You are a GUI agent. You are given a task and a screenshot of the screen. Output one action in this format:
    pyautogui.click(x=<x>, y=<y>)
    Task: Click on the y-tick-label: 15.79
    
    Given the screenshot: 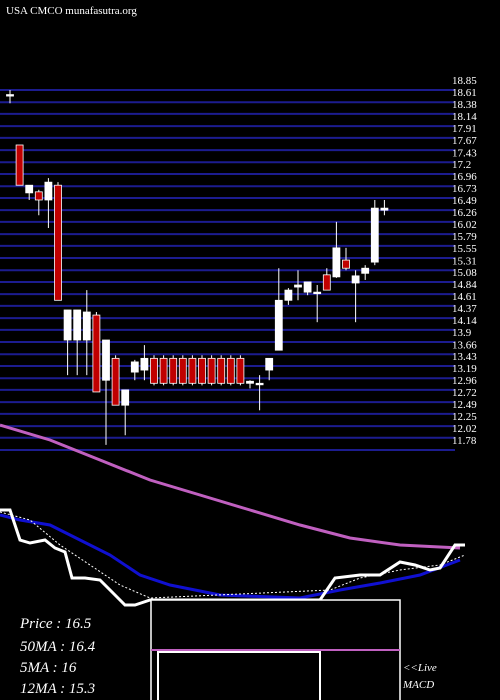 What is the action you would take?
    pyautogui.click(x=464, y=237)
    